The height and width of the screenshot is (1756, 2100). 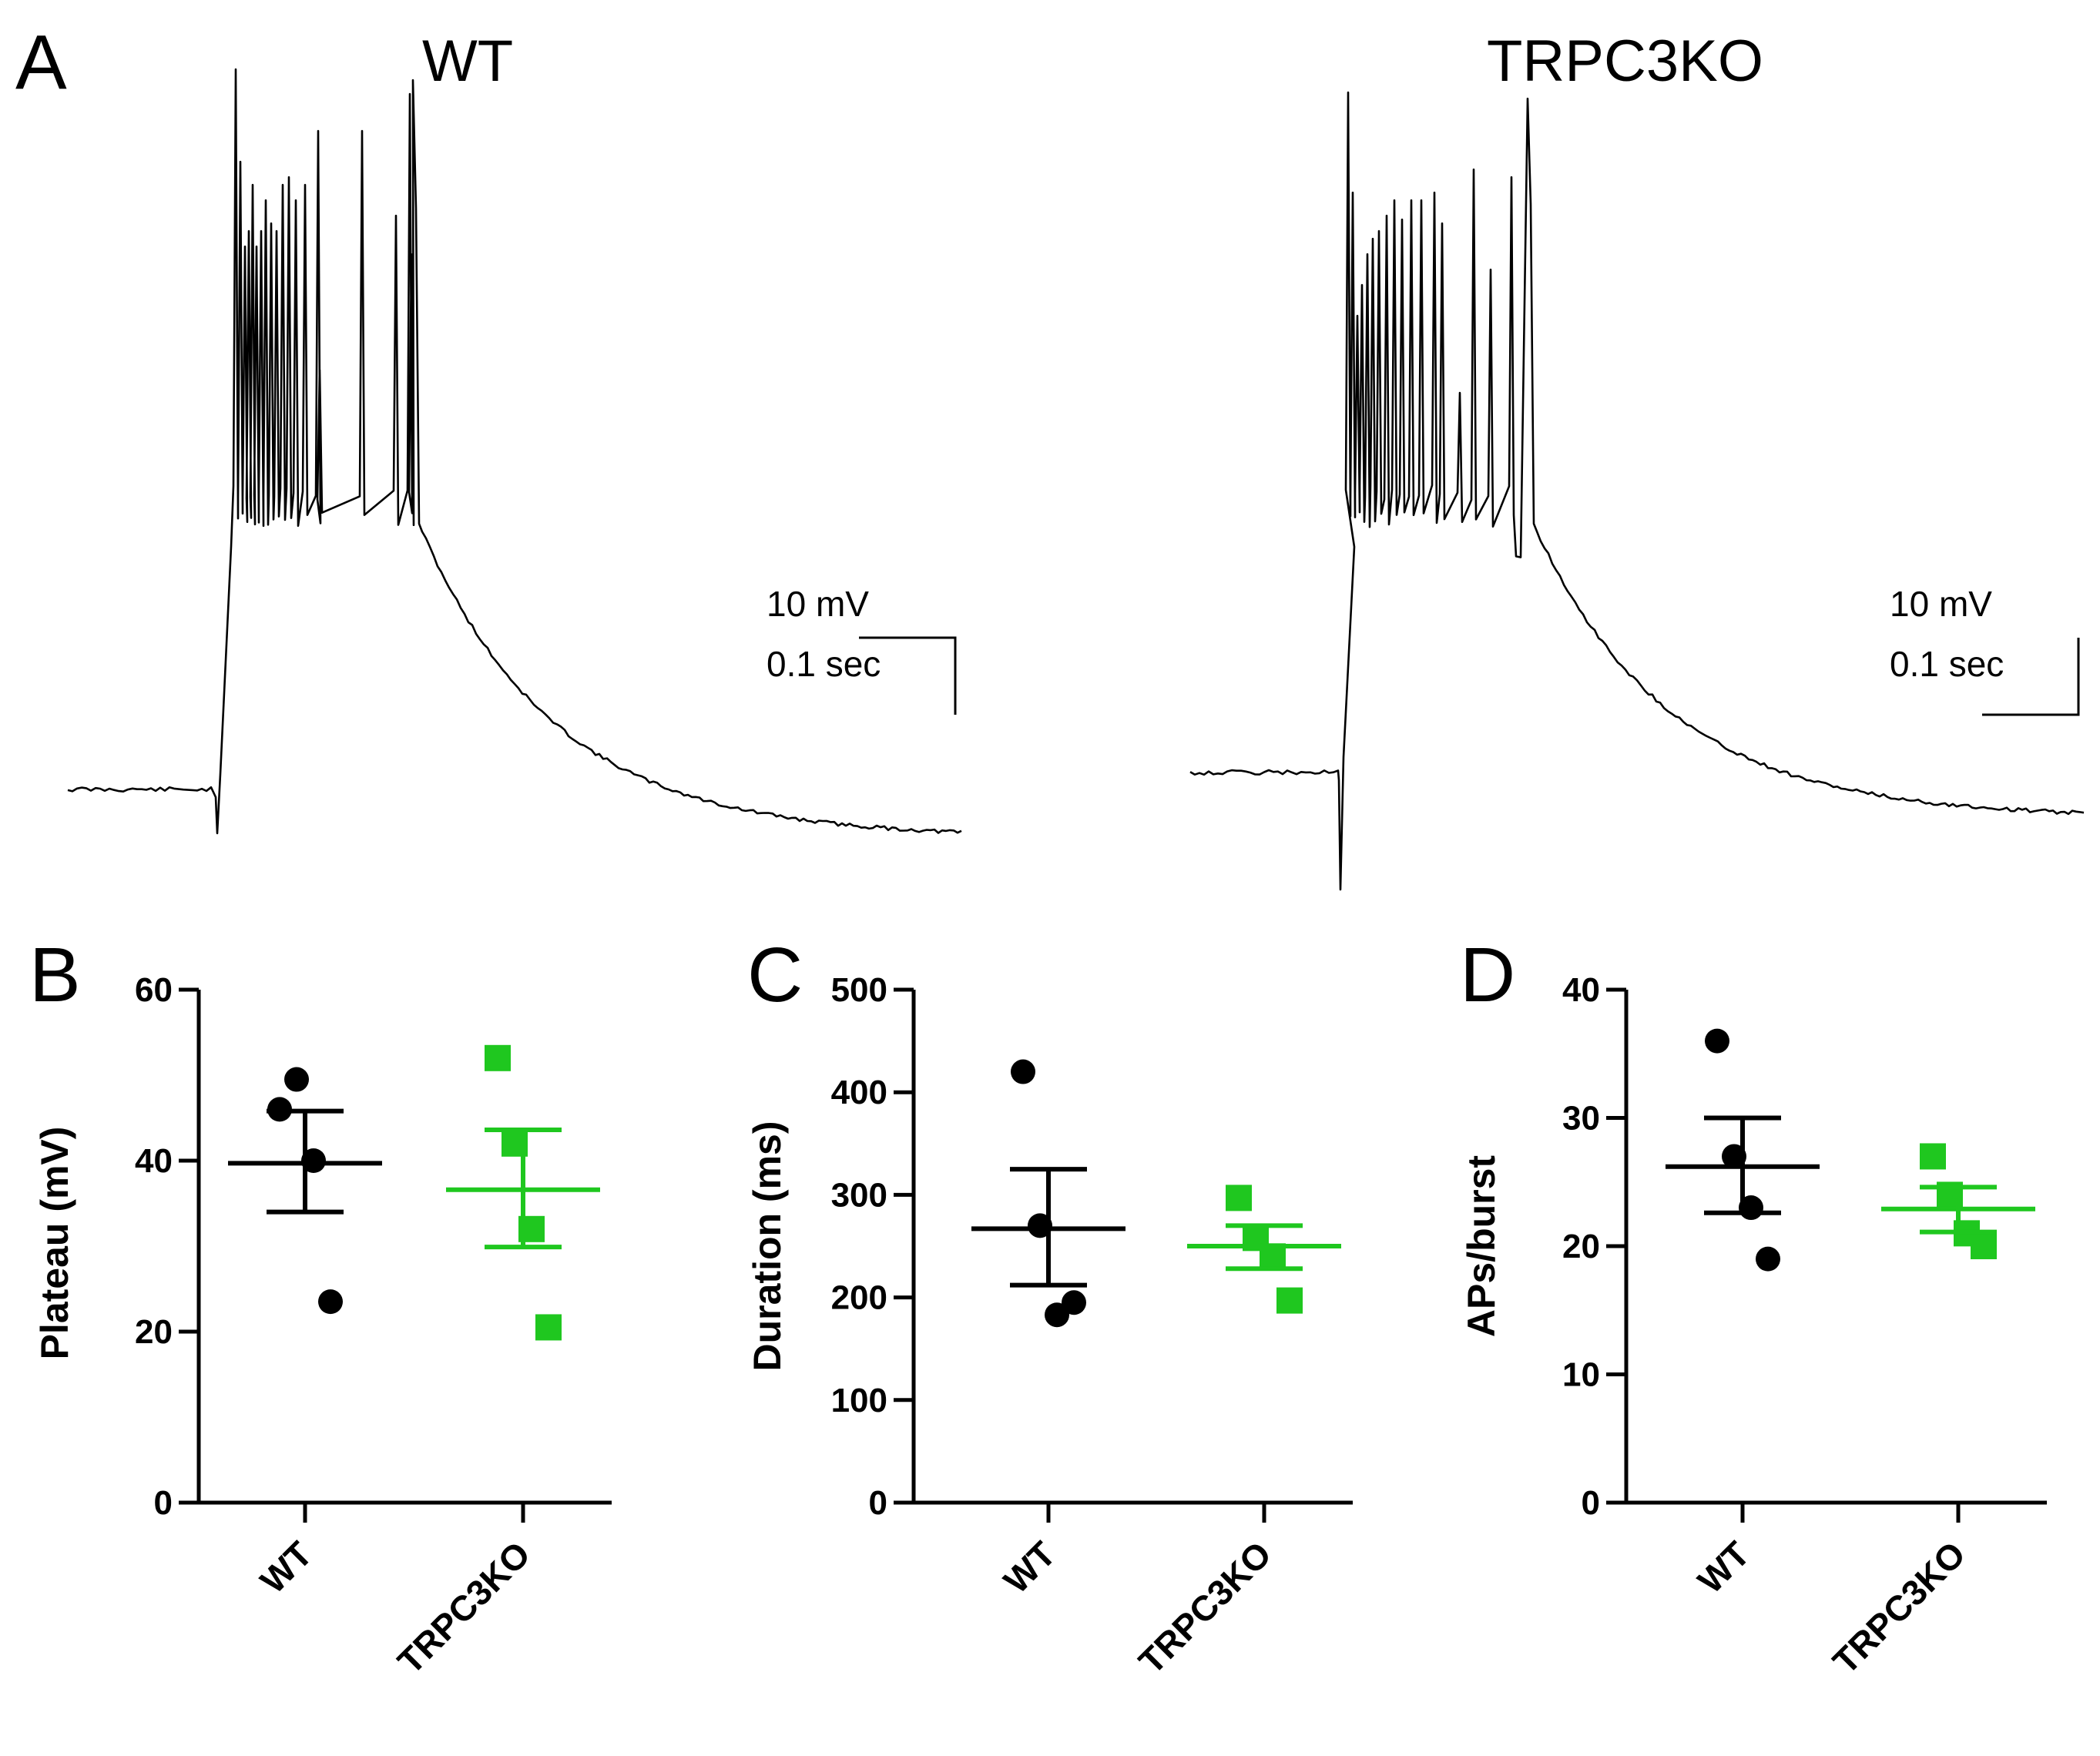 I want to click on y-tick-label: 200, so click(x=859, y=1298).